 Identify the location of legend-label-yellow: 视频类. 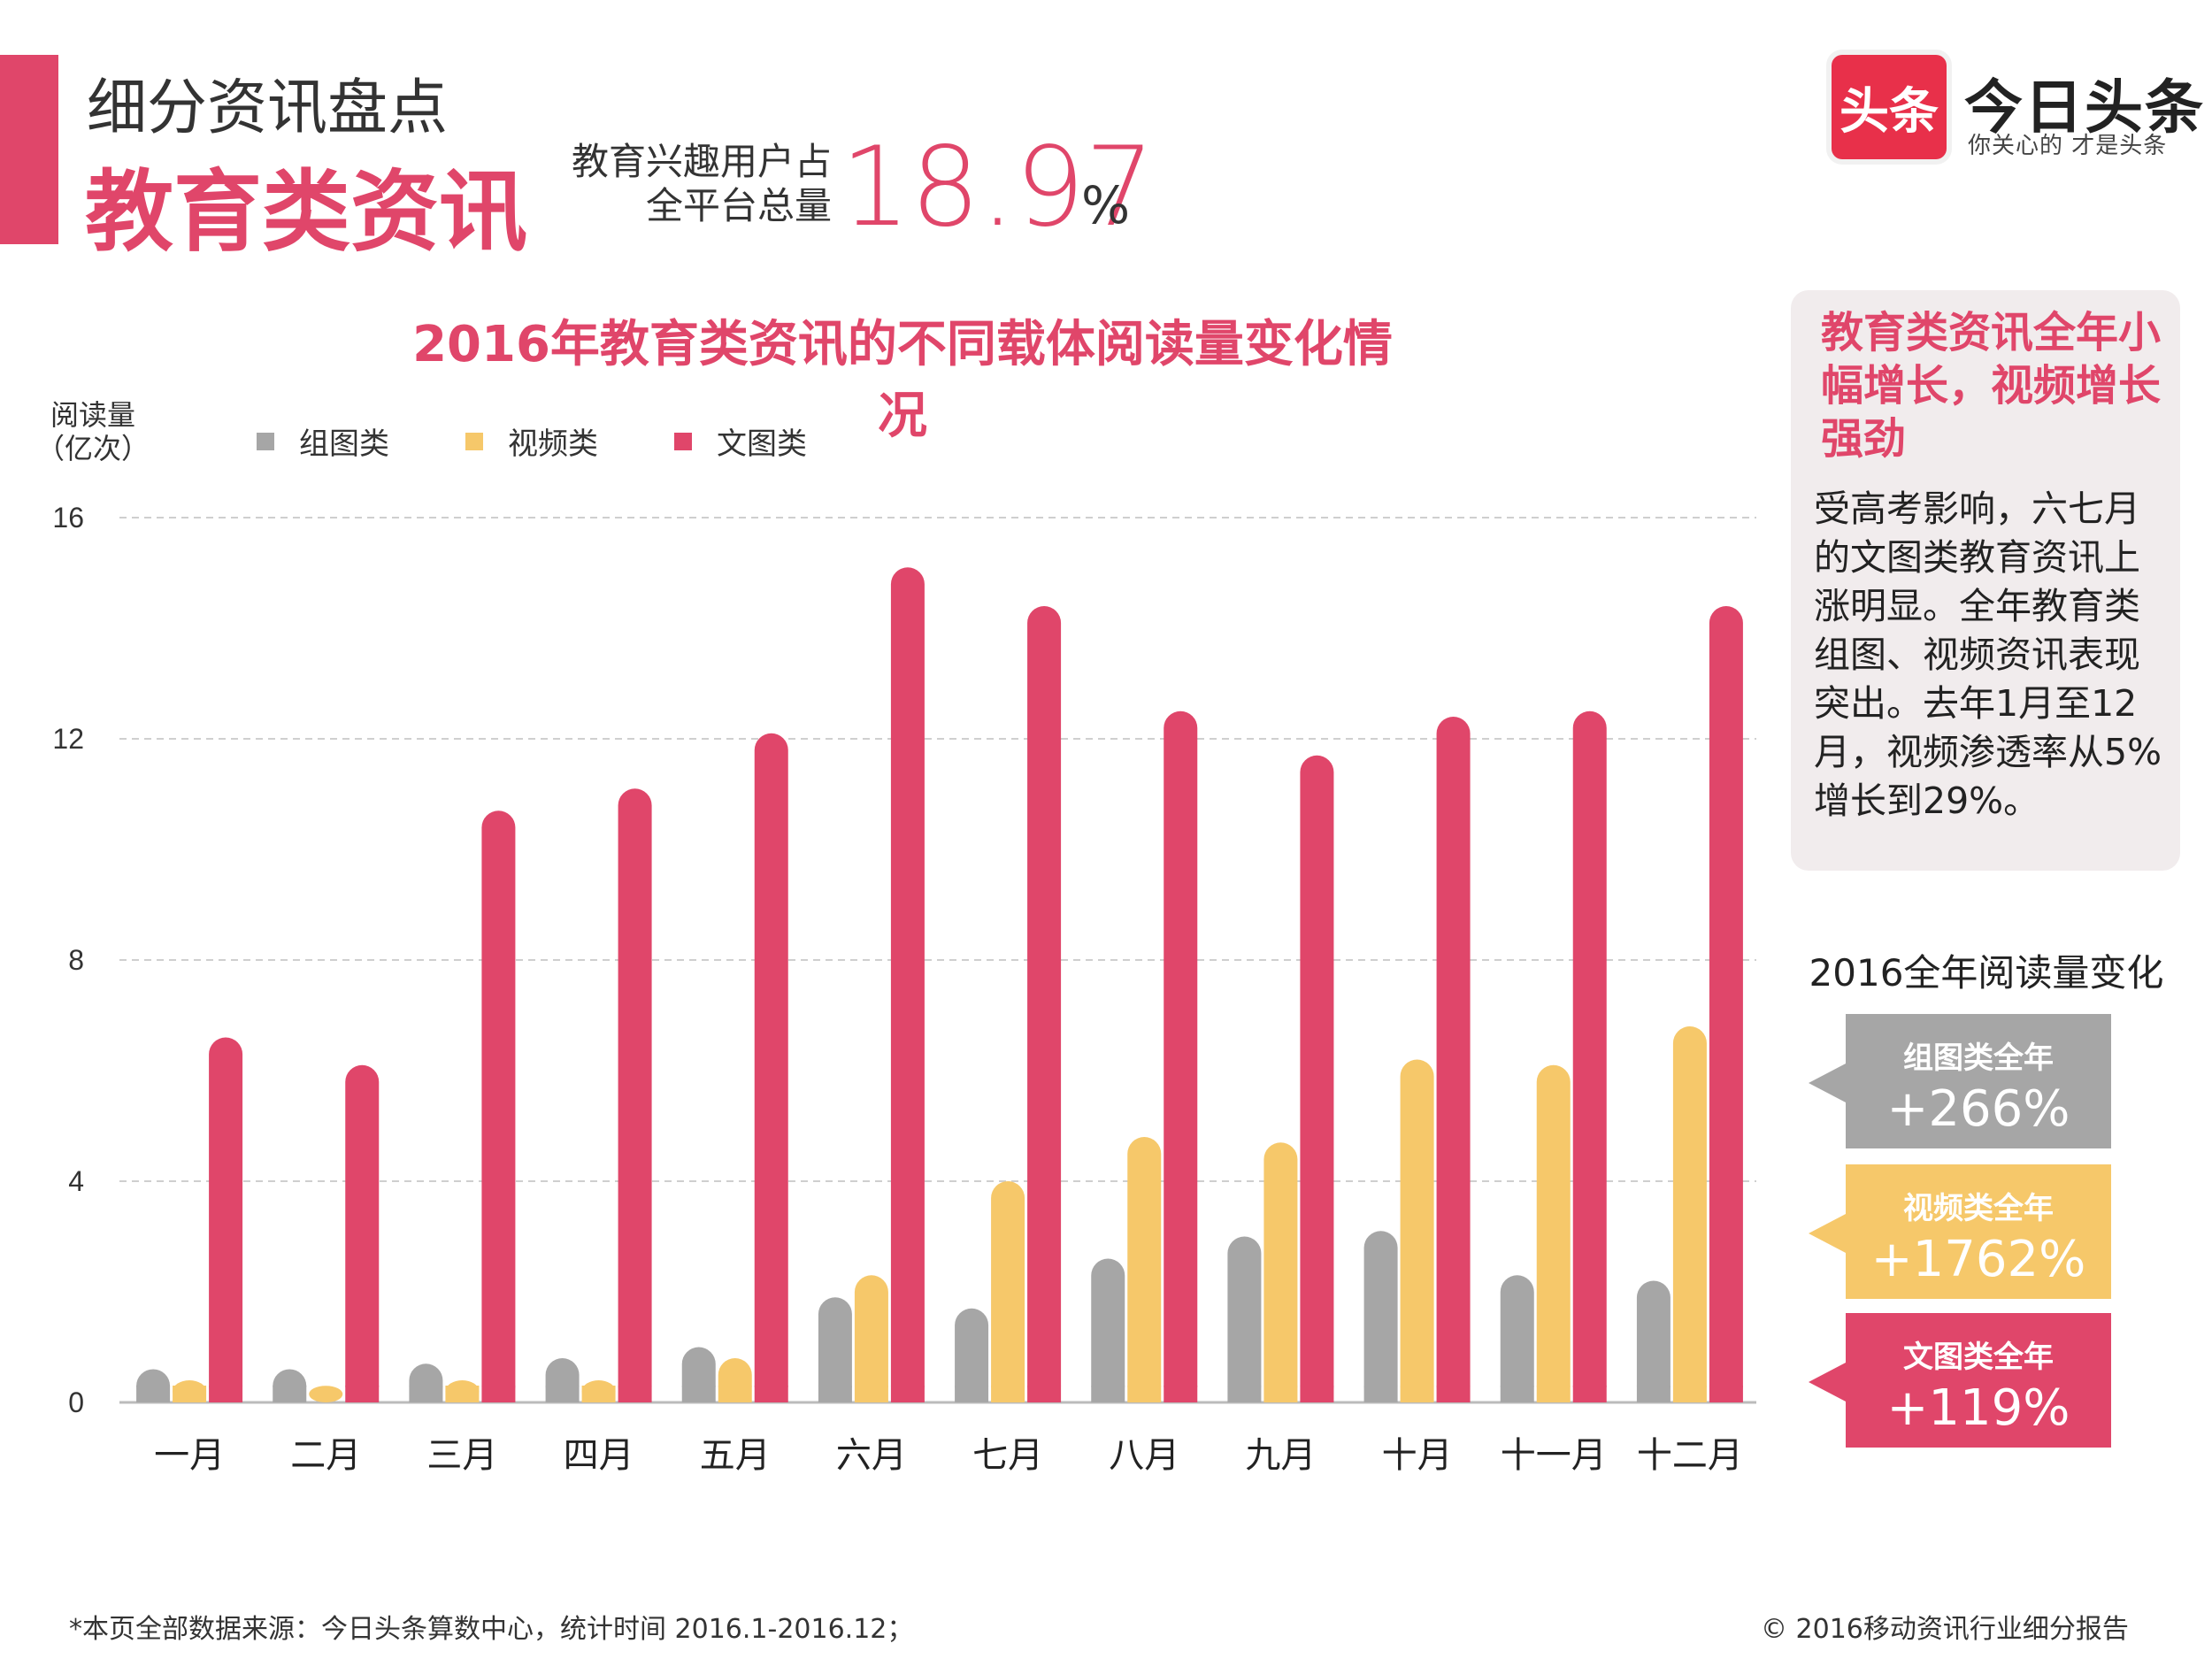
(553, 444).